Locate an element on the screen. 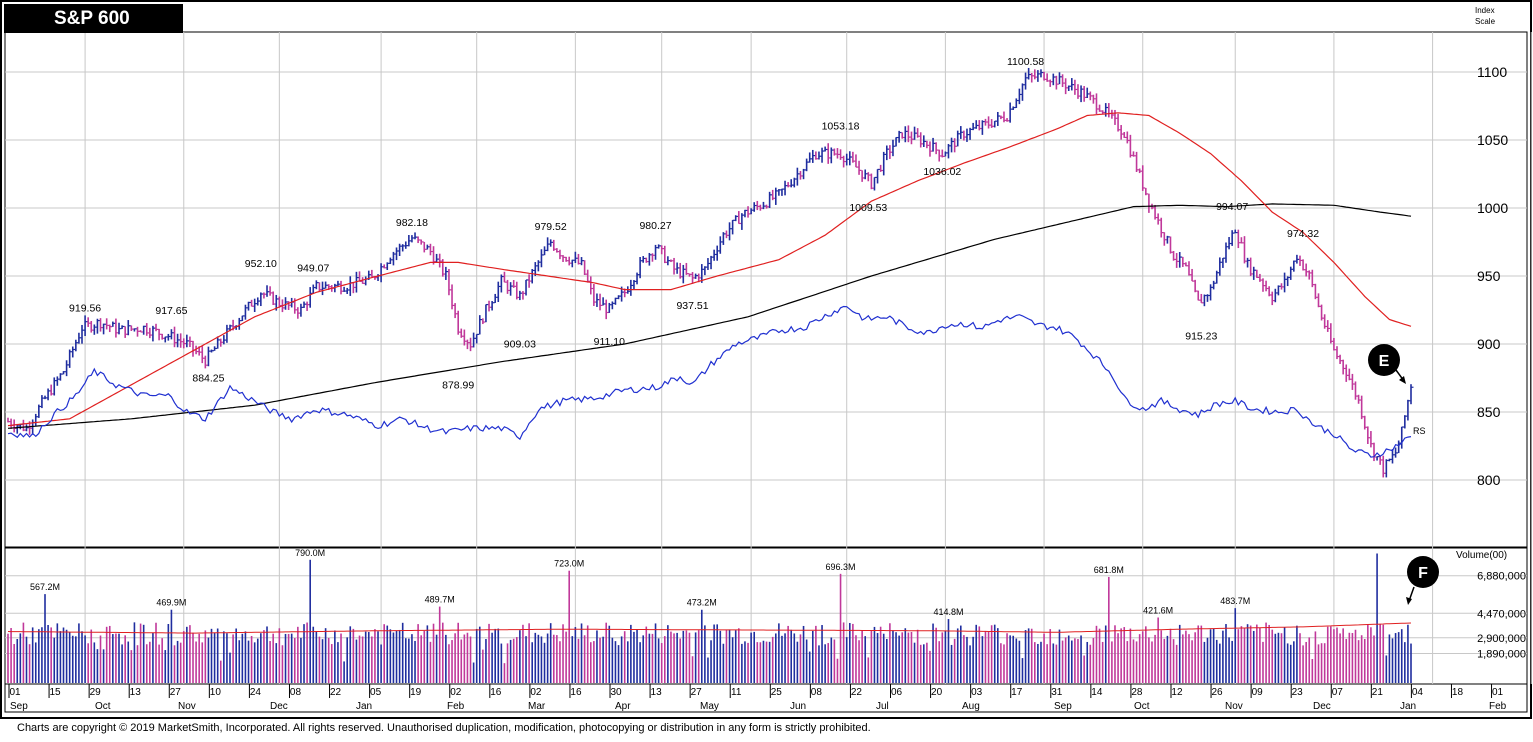 Image resolution: width=1533 pixels, height=742 pixels. price-annotation: 1053.18 is located at coordinates (841, 127).